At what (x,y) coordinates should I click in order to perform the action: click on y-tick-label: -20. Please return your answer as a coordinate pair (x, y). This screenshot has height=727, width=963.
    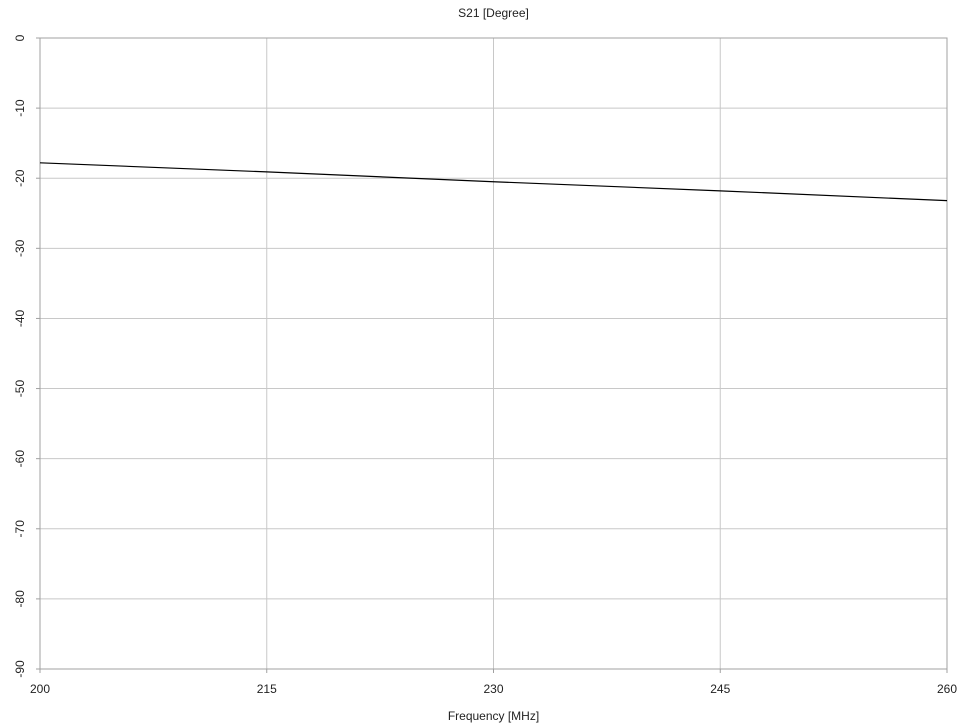
    Looking at the image, I should click on (20, 178).